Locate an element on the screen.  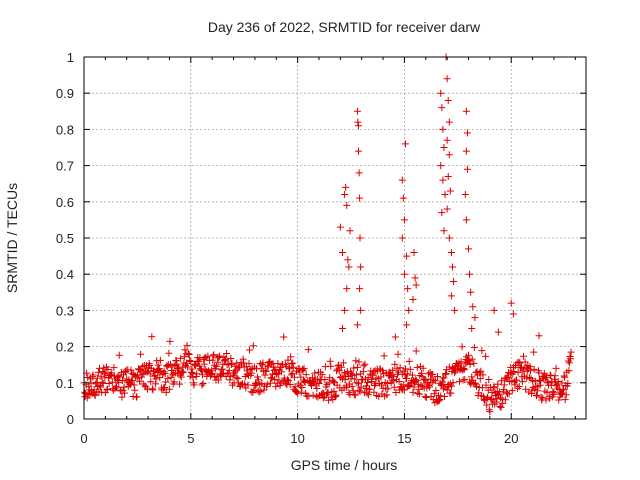
x-tick-label: 15 is located at coordinates (404, 438).